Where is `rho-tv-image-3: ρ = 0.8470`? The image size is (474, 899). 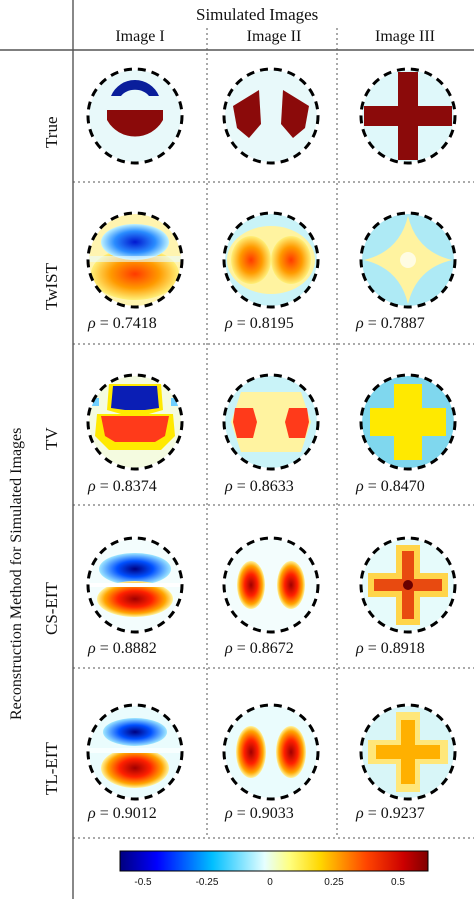
rho-tv-image-3: ρ = 0.8470 is located at coordinates (390, 486).